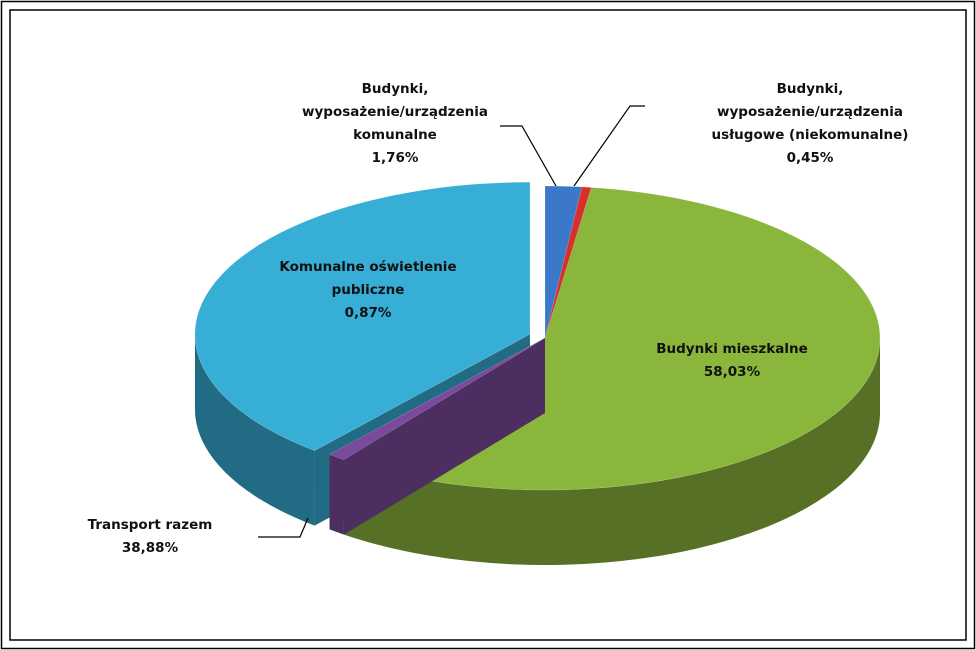 The width and height of the screenshot is (976, 650). I want to click on slice-label: Komunalne oświetlenie publiczne 0,87%, so click(368, 290).